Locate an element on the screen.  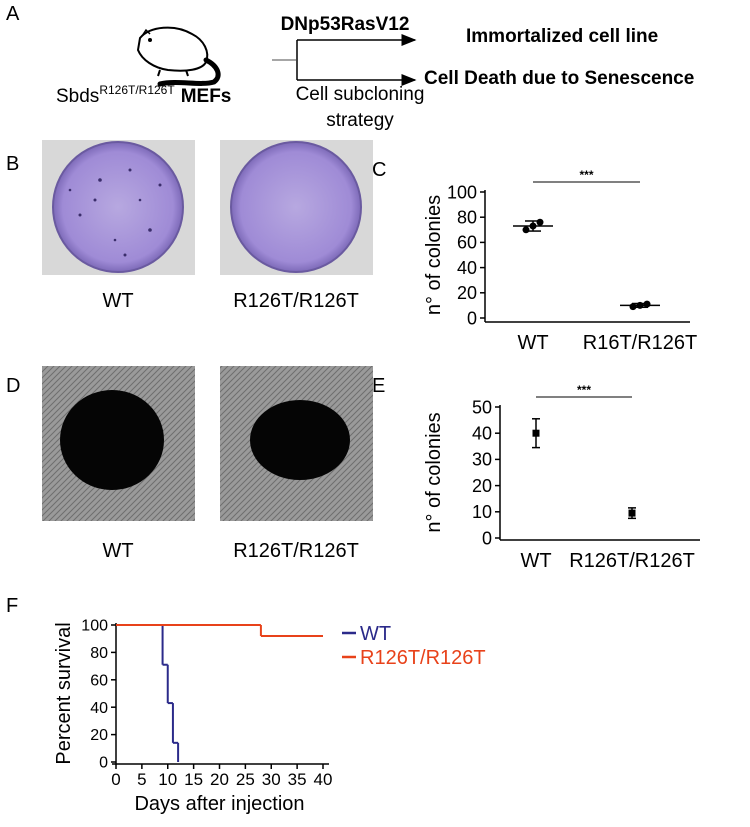
x-tick-label: R16T/R126T is located at coordinates (640, 343).